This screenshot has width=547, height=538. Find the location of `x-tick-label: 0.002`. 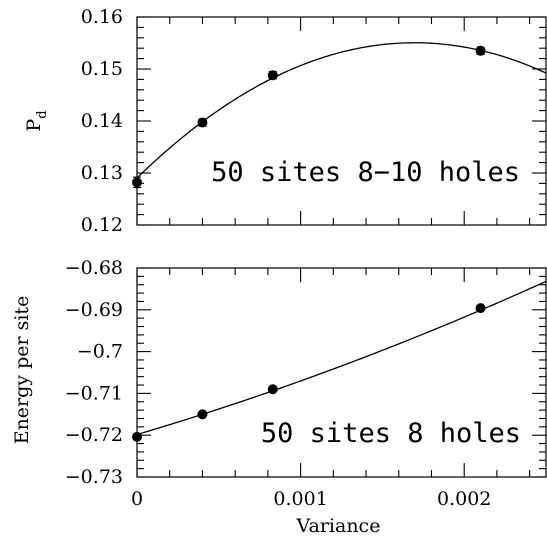

x-tick-label: 0.002 is located at coordinates (464, 499).